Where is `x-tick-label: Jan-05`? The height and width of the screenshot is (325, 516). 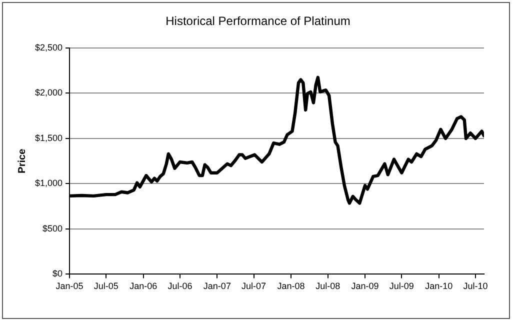 x-tick-label: Jan-05 is located at coordinates (70, 286).